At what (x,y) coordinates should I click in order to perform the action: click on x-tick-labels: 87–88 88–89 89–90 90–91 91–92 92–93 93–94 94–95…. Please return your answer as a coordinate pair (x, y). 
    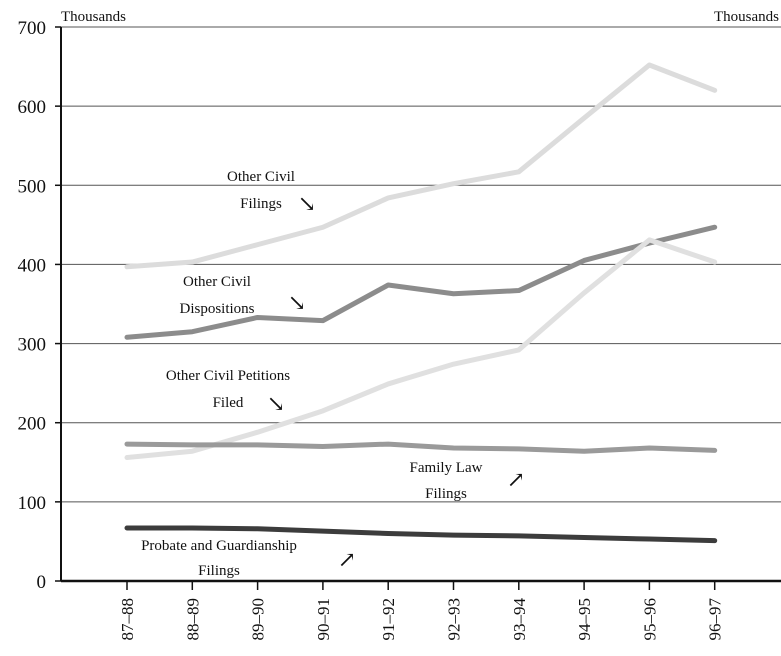
    Looking at the image, I should click on (421, 619).